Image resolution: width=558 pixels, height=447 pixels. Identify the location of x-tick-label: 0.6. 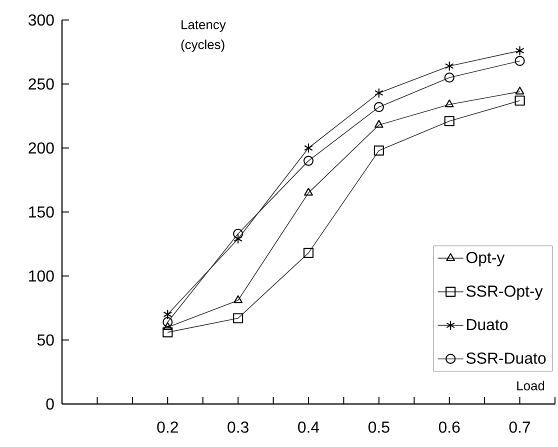
(449, 427).